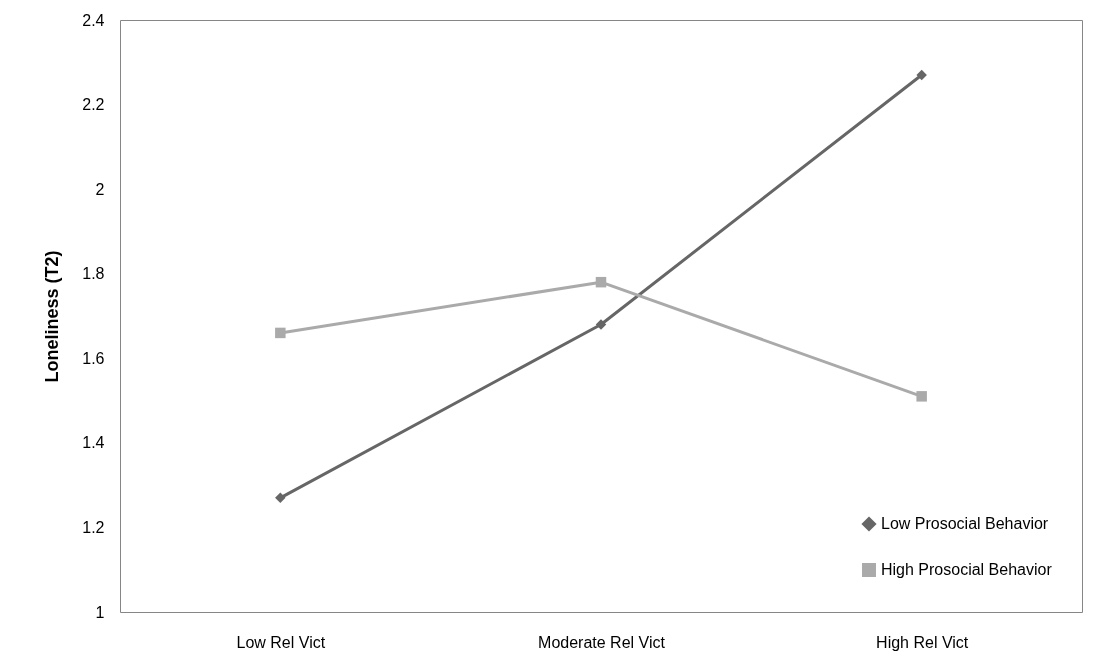  Describe the element at coordinates (281, 642) in the screenshot. I see `x-tick-label: Low Rel Vict` at that location.